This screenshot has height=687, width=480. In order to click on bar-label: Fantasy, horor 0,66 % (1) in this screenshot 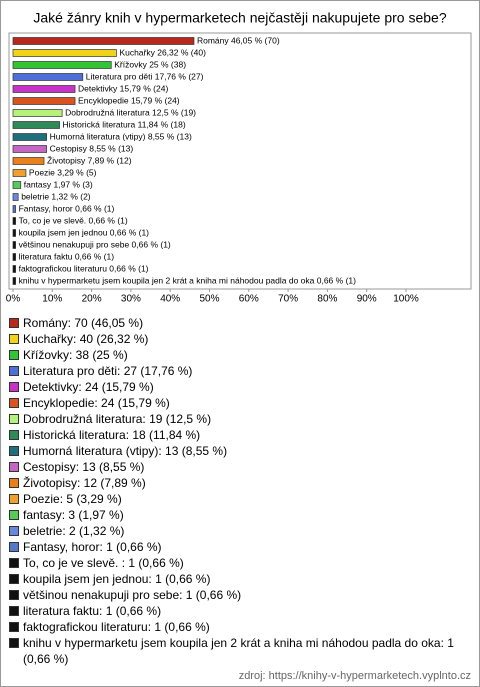, I will do `click(67, 208)`.